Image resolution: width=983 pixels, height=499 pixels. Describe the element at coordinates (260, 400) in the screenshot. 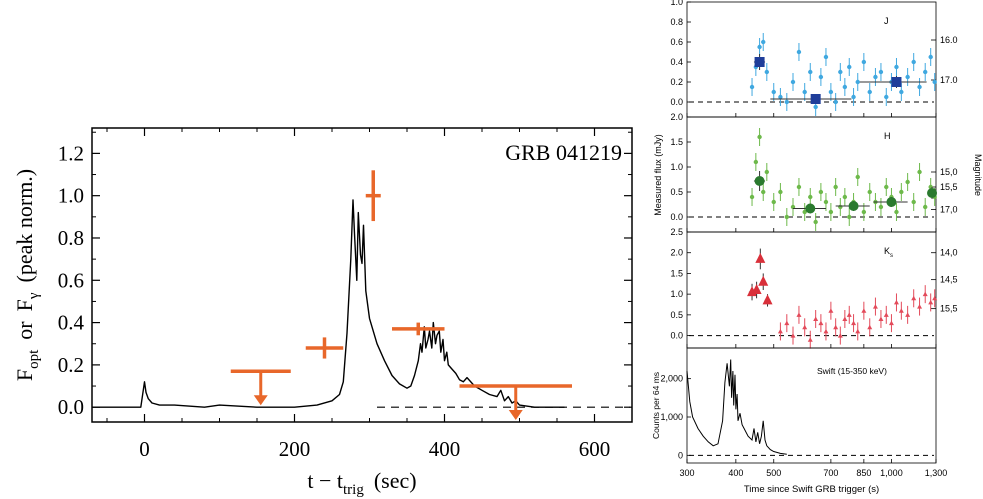

I see `upper-limit-arrow` at that location.